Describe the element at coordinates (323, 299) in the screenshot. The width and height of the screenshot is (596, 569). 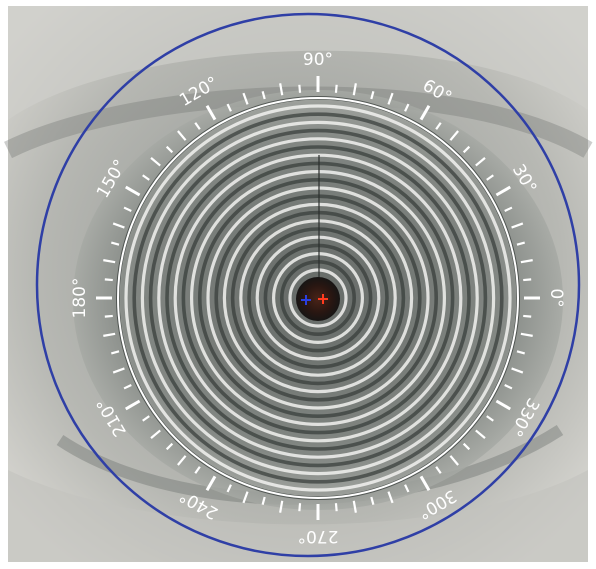
I see `center-marker-red` at that location.